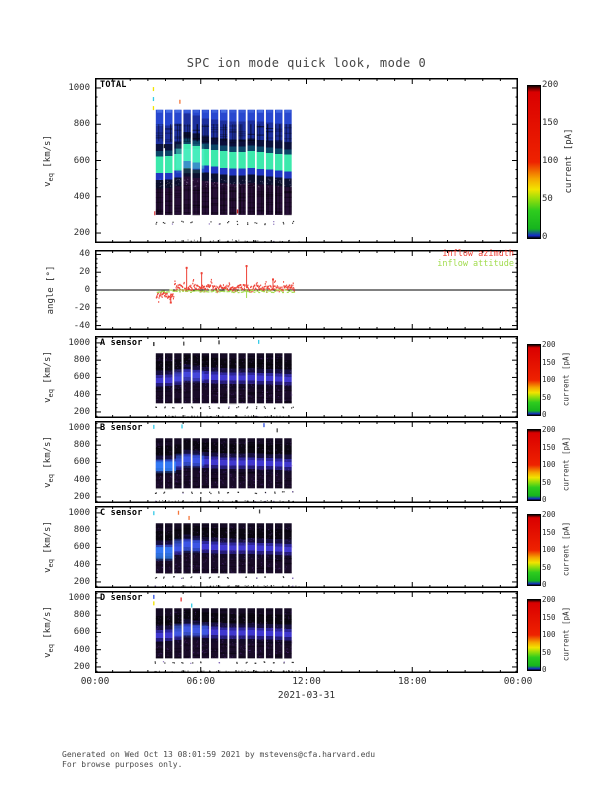 The height and width of the screenshot is (792, 612). Describe the element at coordinates (113, 85) in the screenshot. I see `panel-label-total: TOTAL` at that location.